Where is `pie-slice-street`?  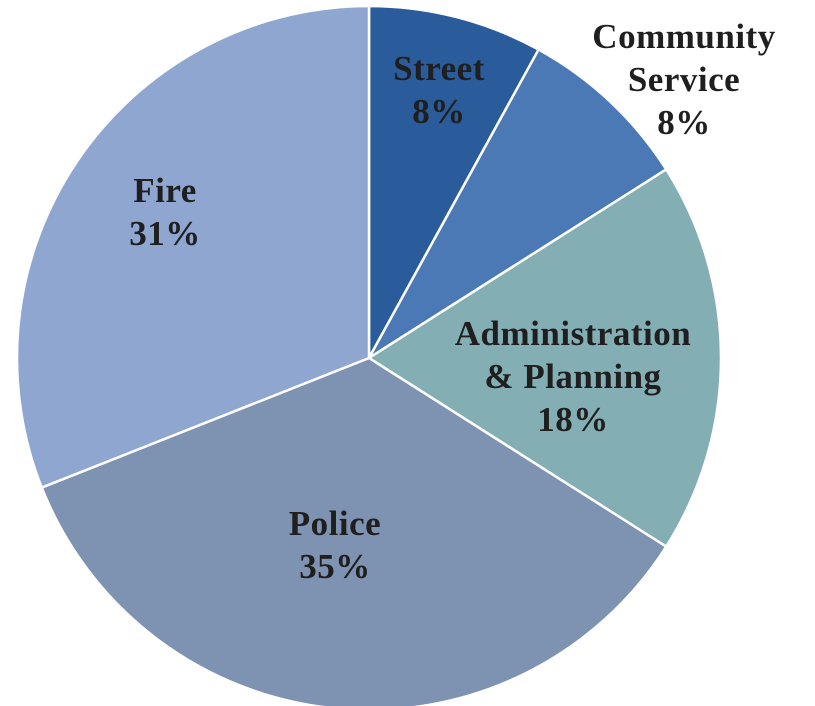
pie-slice-street is located at coordinates (454, 181).